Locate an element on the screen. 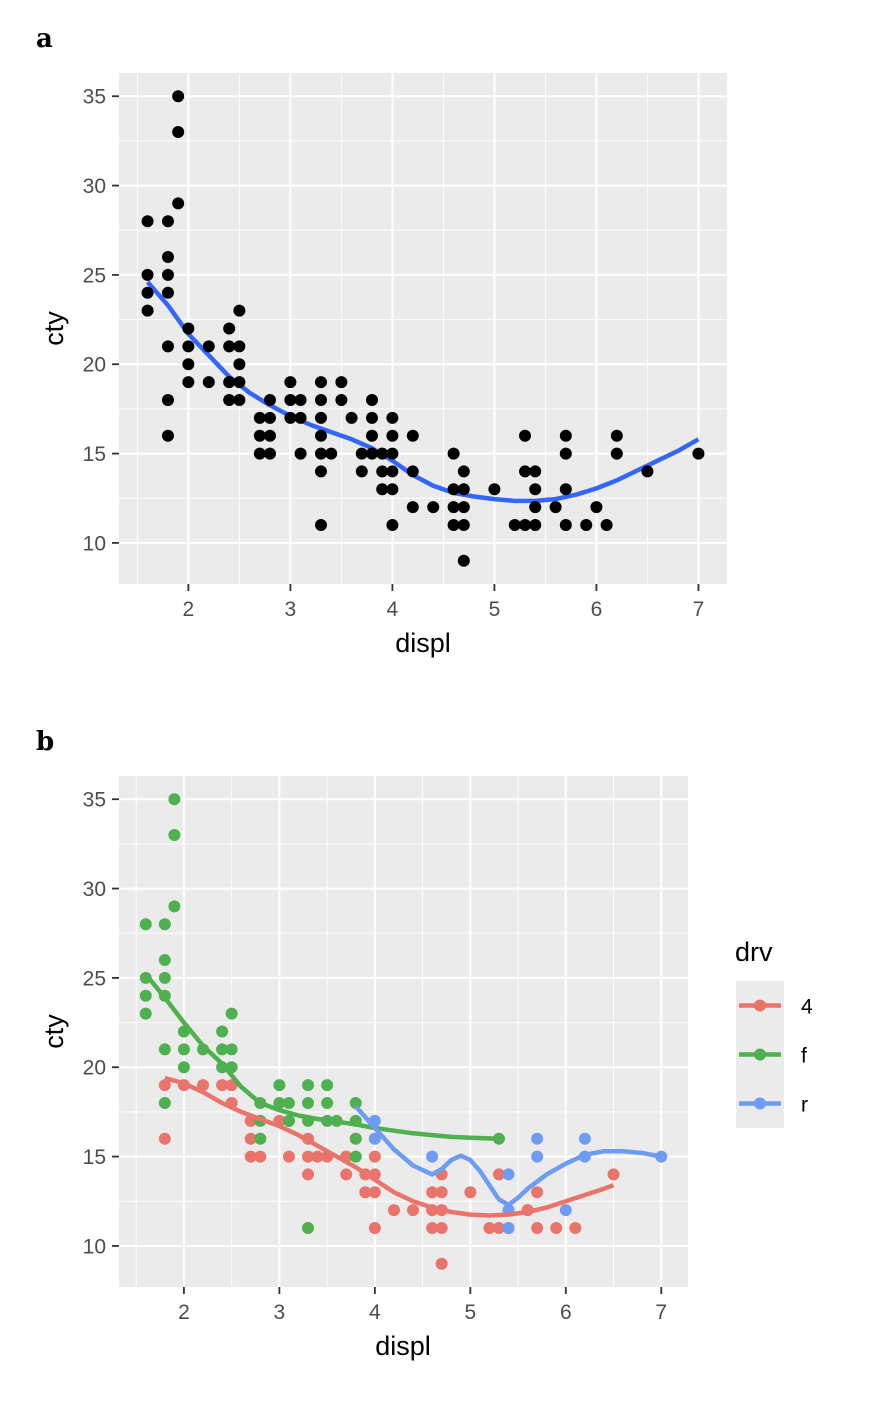 The height and width of the screenshot is (1422, 884). panel-b-tag: b is located at coordinates (45, 742).